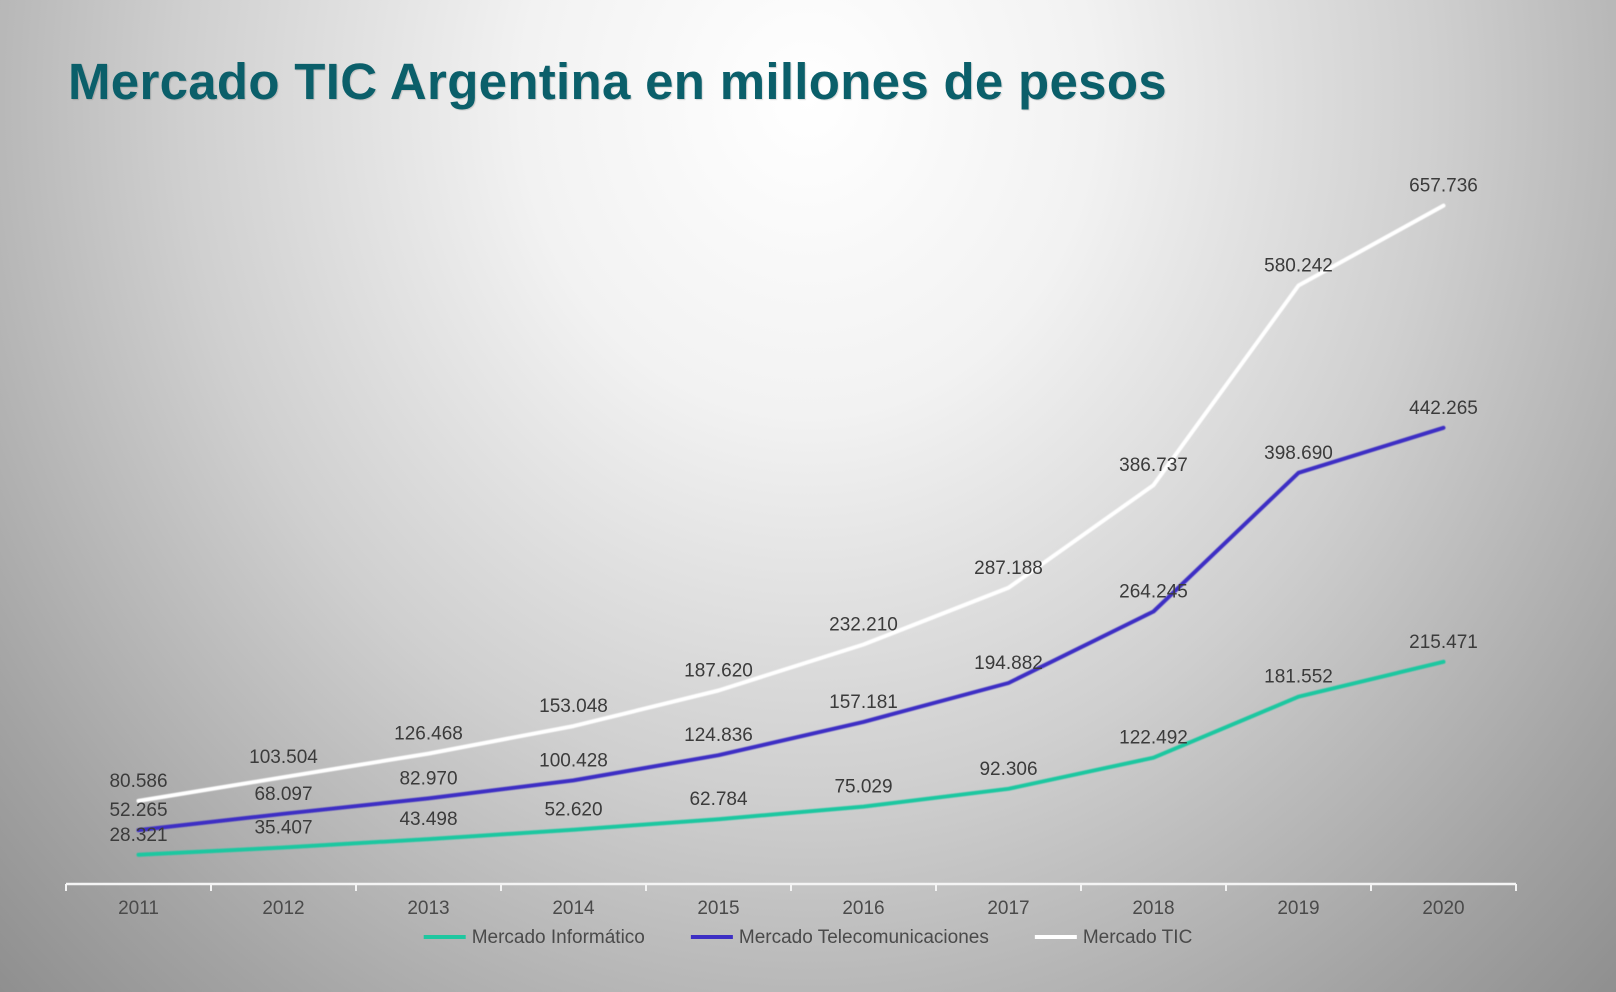  Describe the element at coordinates (428, 778) in the screenshot. I see `data-label: 82.970` at that location.